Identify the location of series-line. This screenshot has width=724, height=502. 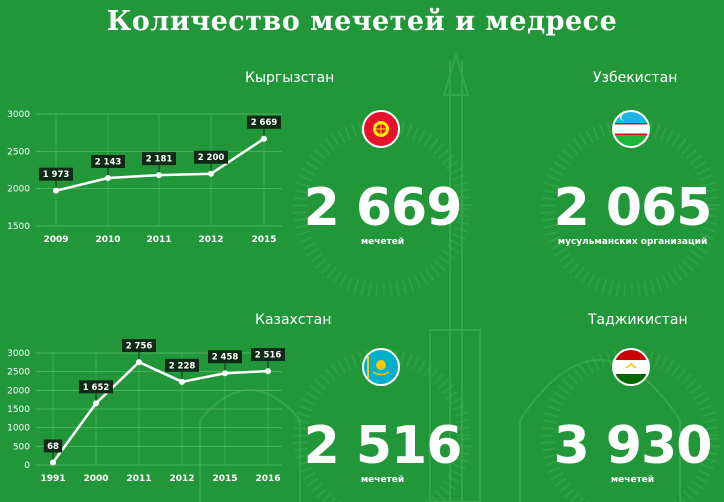
(160, 412).